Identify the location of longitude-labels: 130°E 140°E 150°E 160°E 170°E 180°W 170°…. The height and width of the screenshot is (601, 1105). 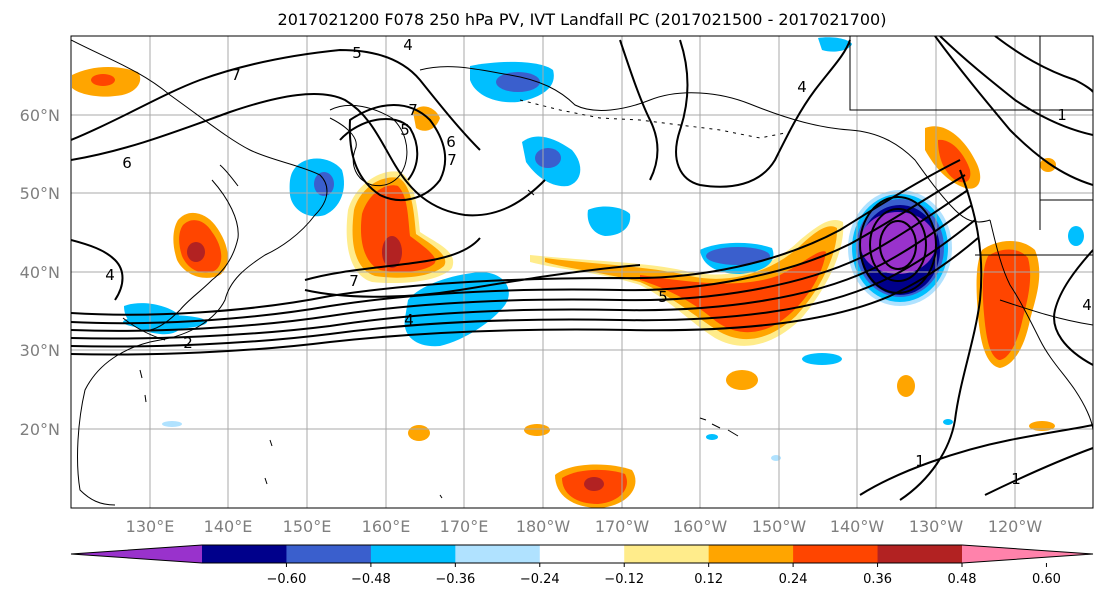
(584, 526).